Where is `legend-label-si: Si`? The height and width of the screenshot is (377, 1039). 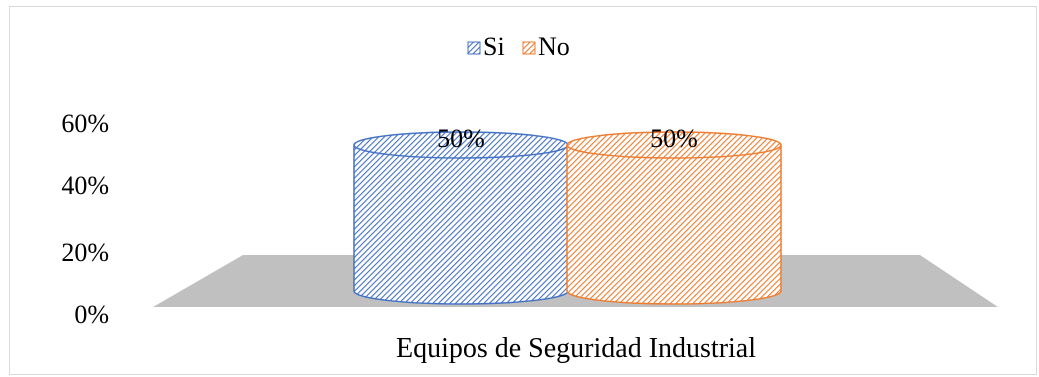 legend-label-si: Si is located at coordinates (494, 46).